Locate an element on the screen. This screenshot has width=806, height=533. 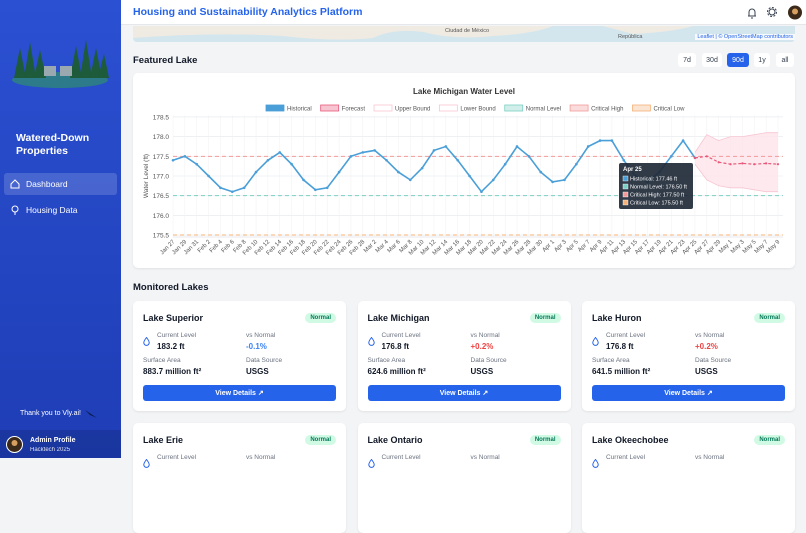
y-tick-label: 176.0 is located at coordinates (161, 216).